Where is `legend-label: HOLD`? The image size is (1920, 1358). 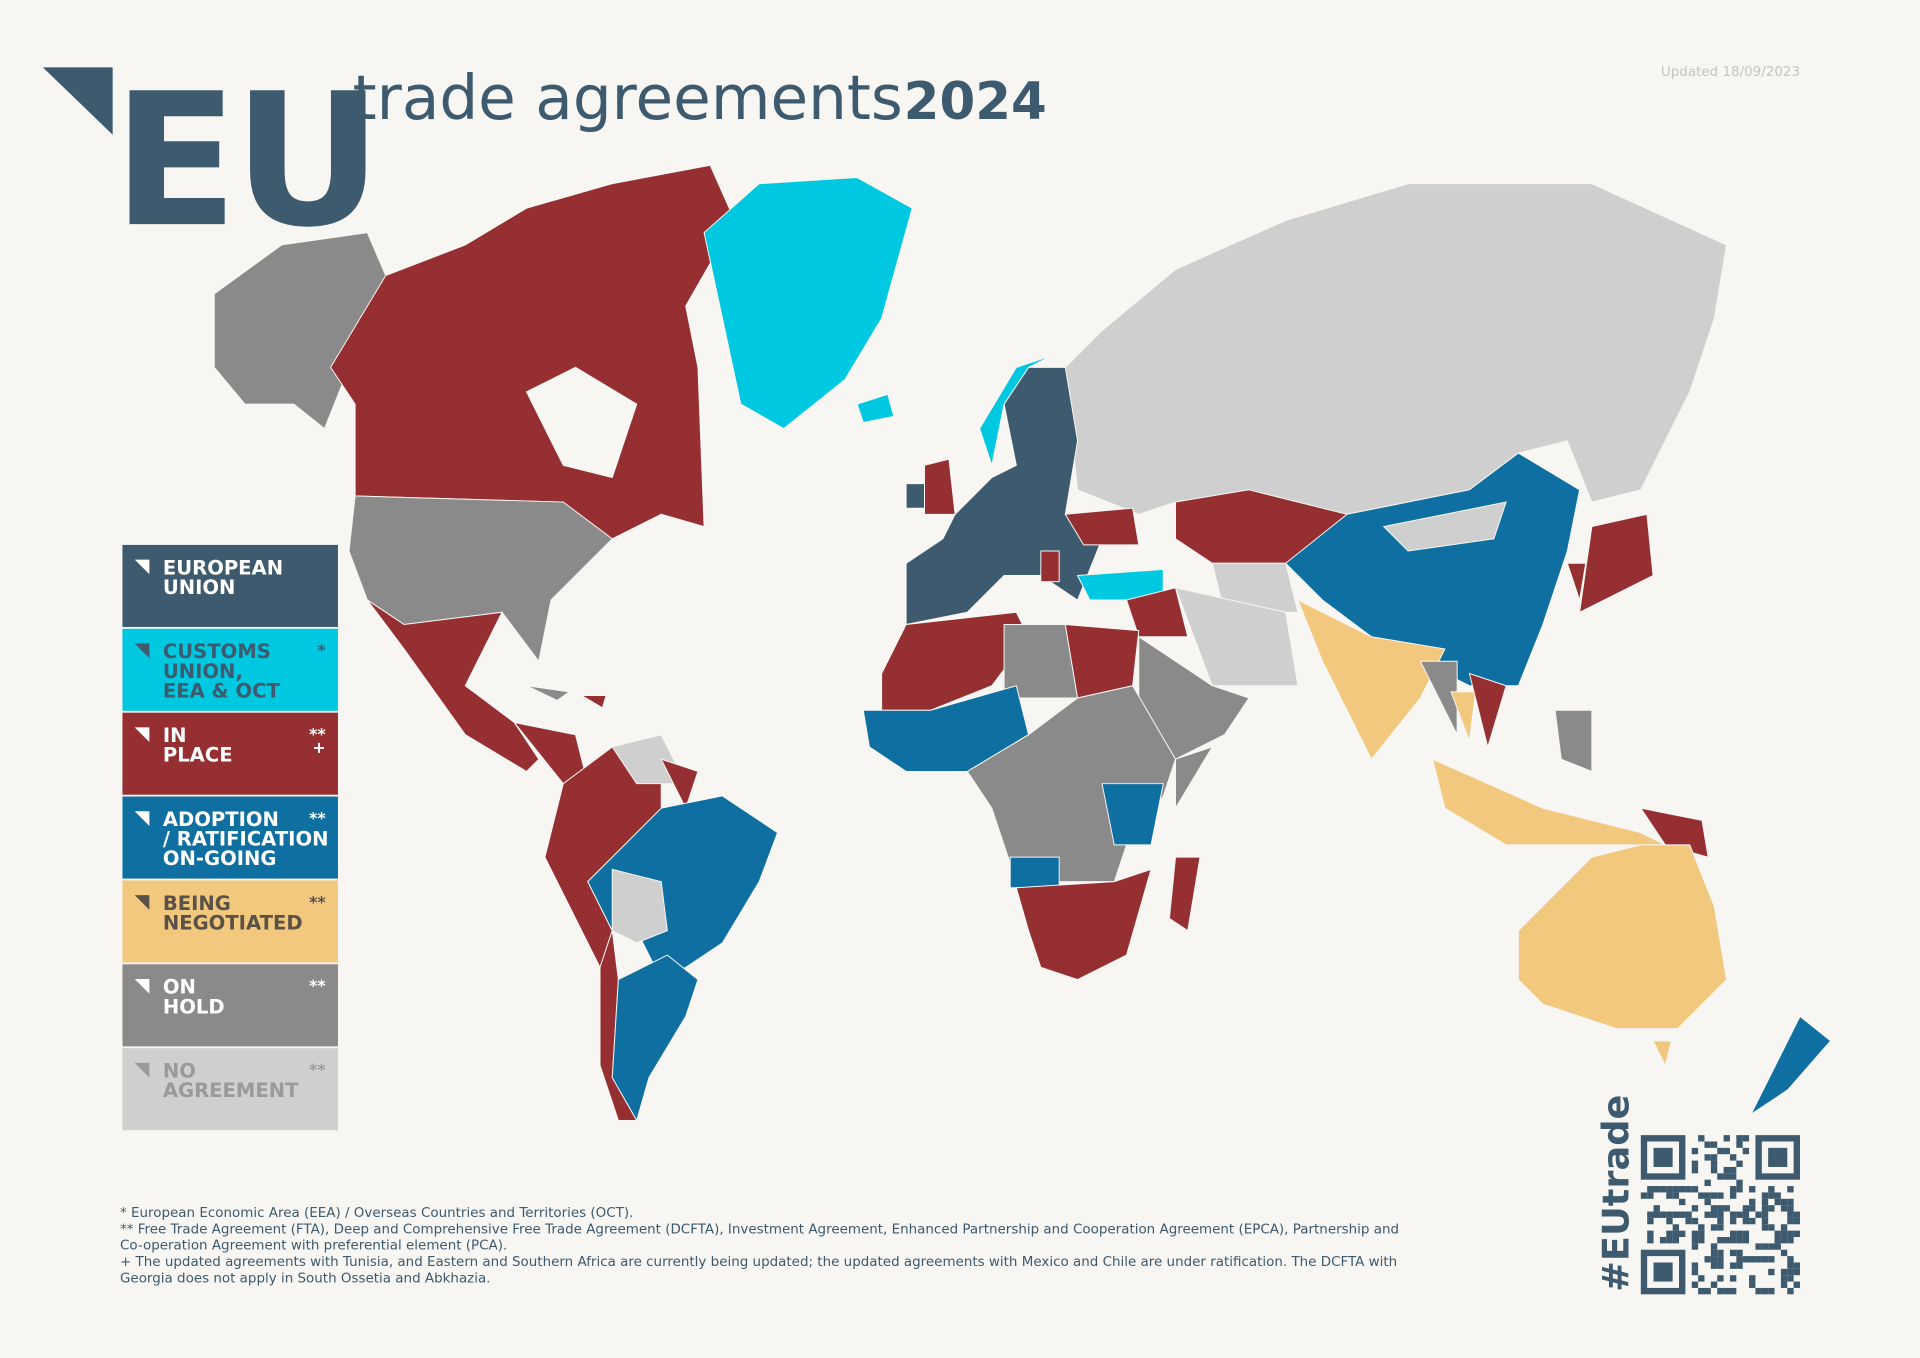 legend-label: HOLD is located at coordinates (194, 1006).